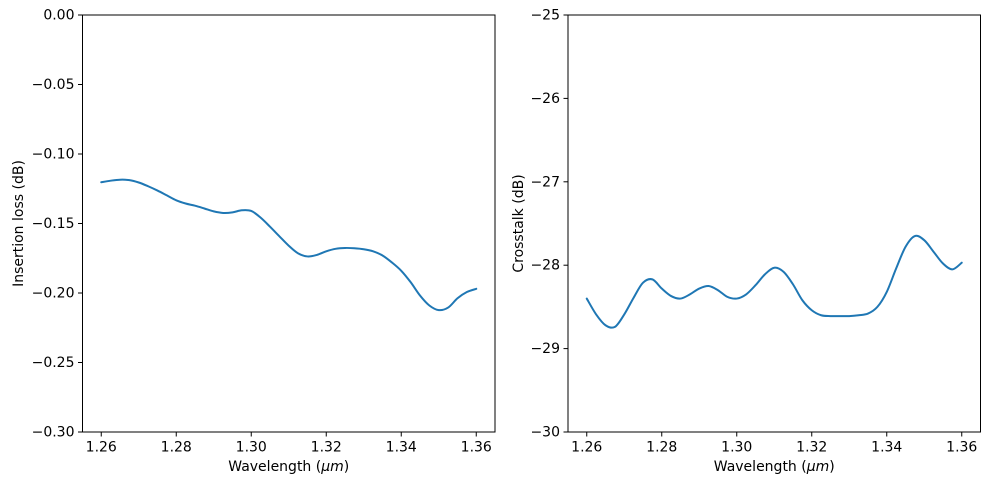  What do you see at coordinates (53, 294) in the screenshot?
I see `insertion-loss-y-tick-label: −0.20` at bounding box center [53, 294].